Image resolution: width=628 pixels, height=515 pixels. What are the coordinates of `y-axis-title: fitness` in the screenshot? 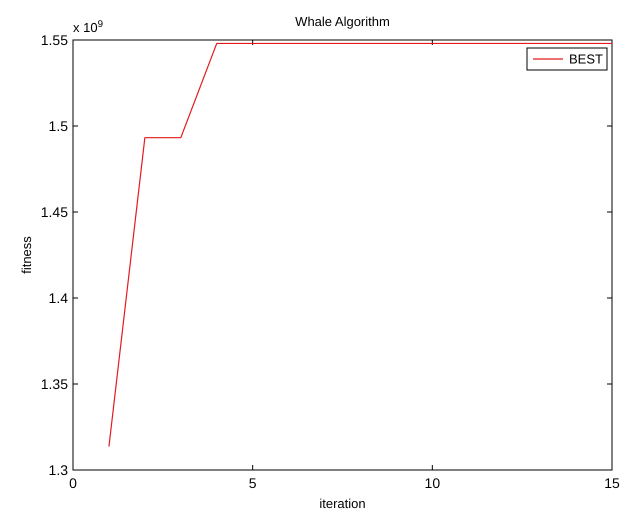 It's located at (26, 255).